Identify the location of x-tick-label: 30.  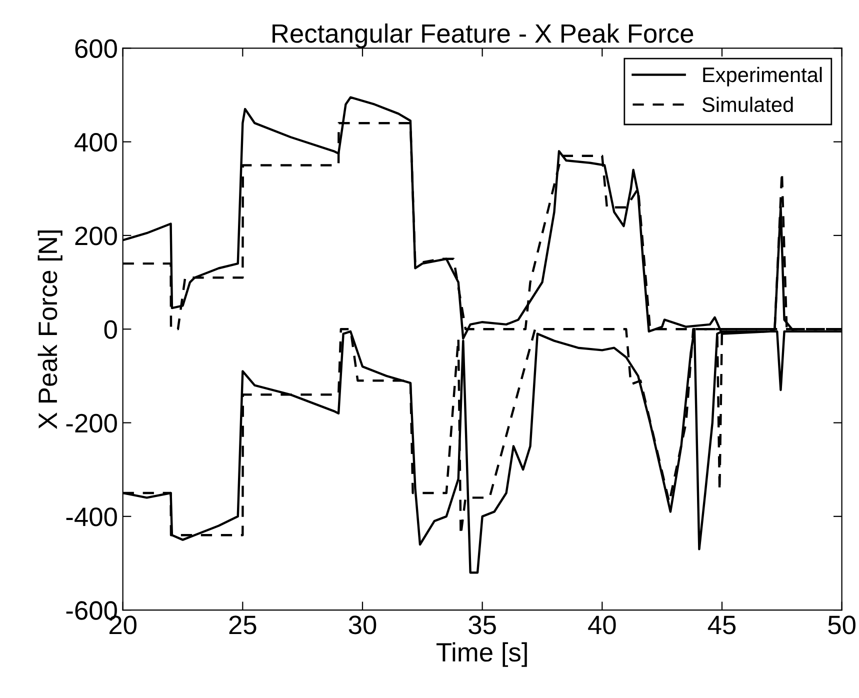
(362, 625).